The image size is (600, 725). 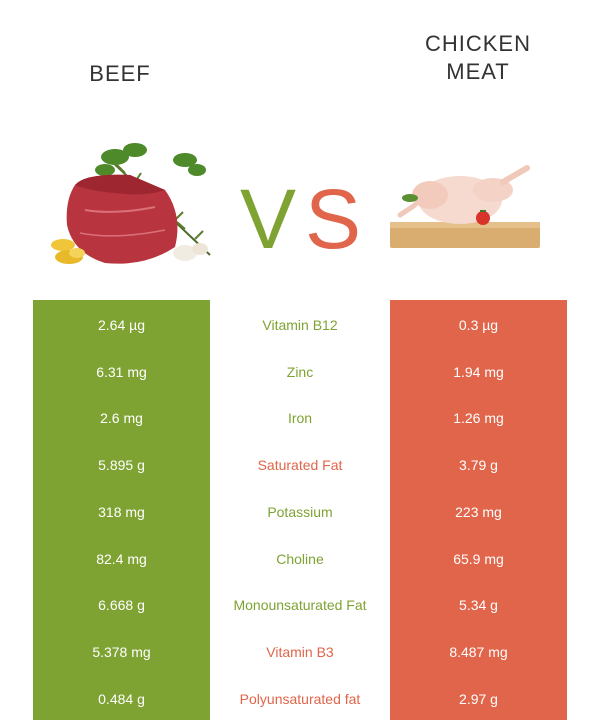 What do you see at coordinates (300, 699) in the screenshot?
I see `nutrient-label: Polyunsaturated fat` at bounding box center [300, 699].